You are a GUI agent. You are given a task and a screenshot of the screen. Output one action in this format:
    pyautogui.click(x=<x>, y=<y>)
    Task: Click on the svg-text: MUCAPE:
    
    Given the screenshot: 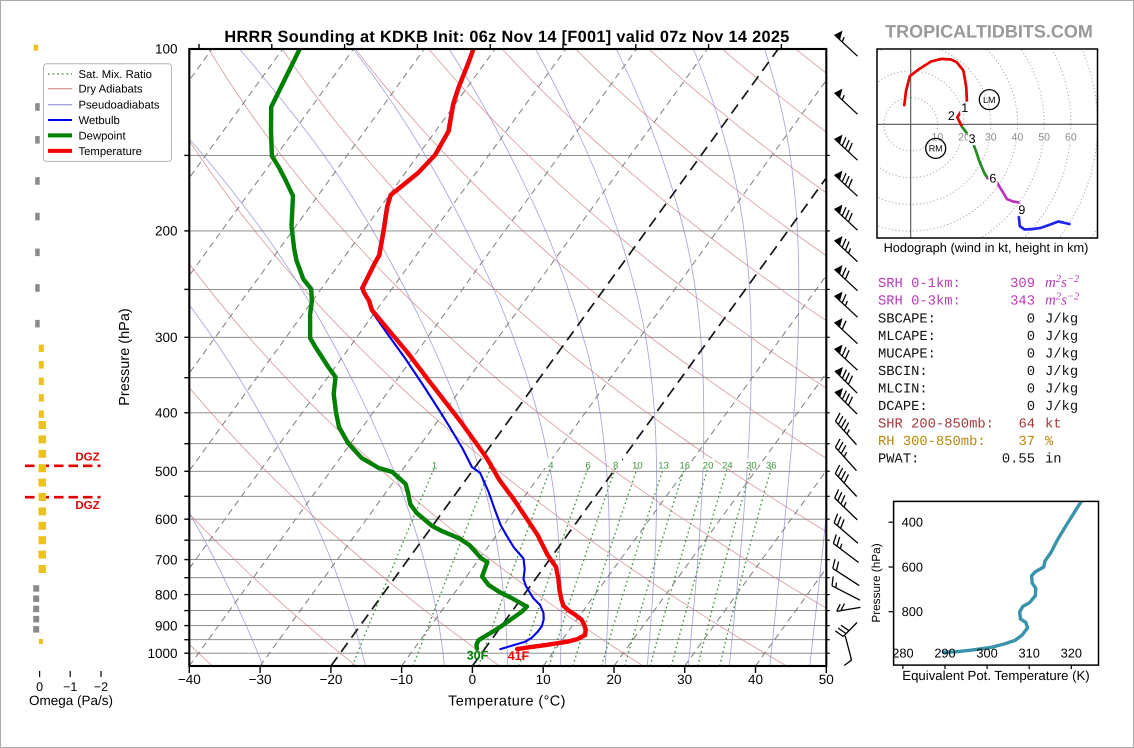 What is the action you would take?
    pyautogui.click(x=907, y=354)
    